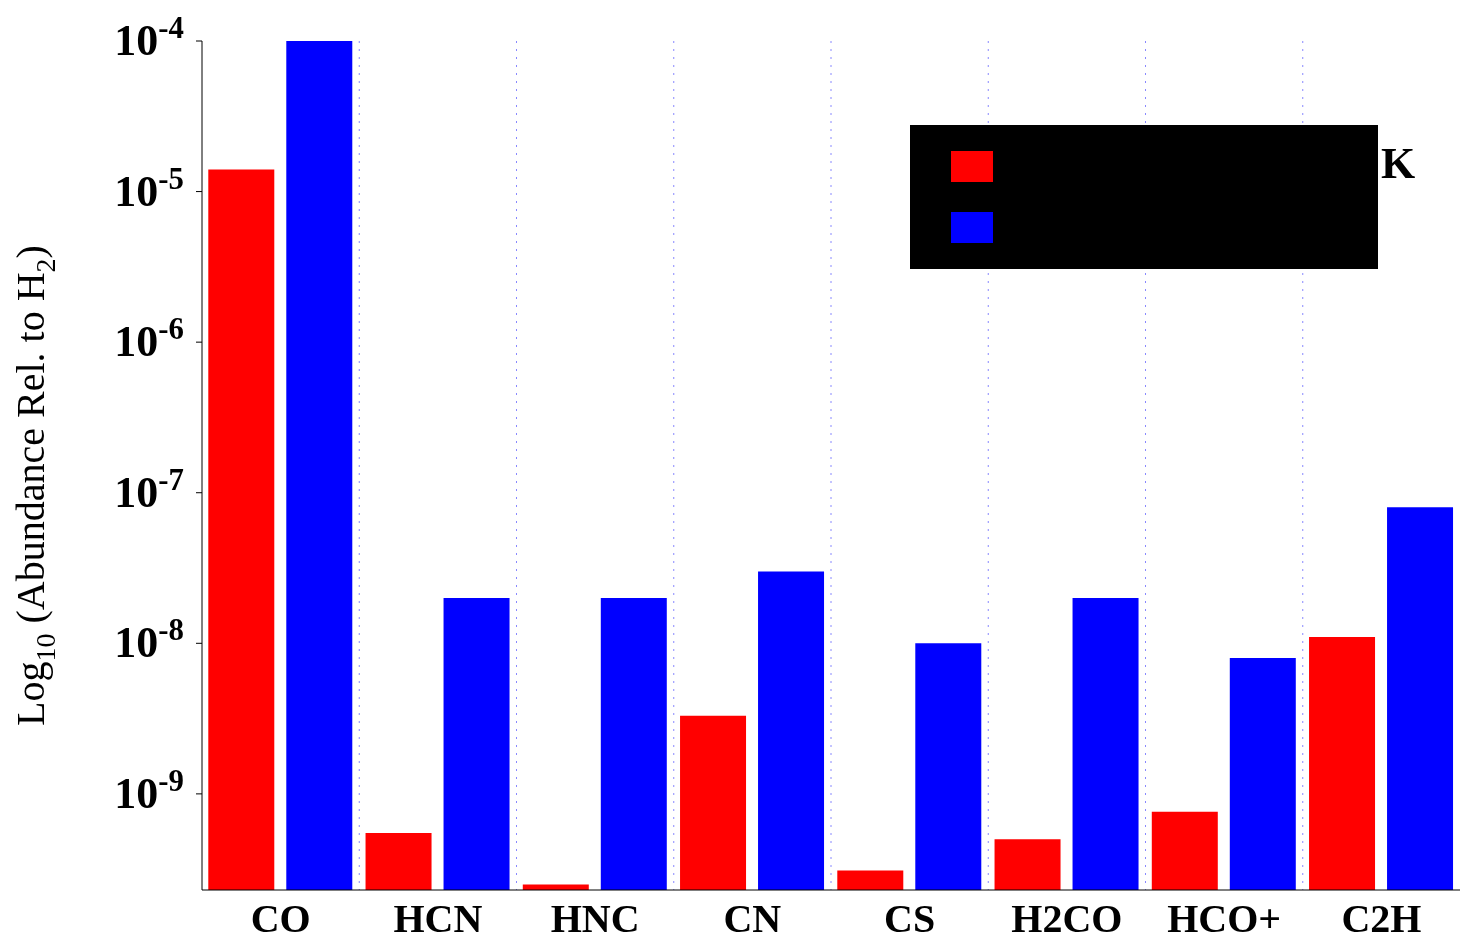  I want to click on x-tick-label: C2H, so click(1381, 918).